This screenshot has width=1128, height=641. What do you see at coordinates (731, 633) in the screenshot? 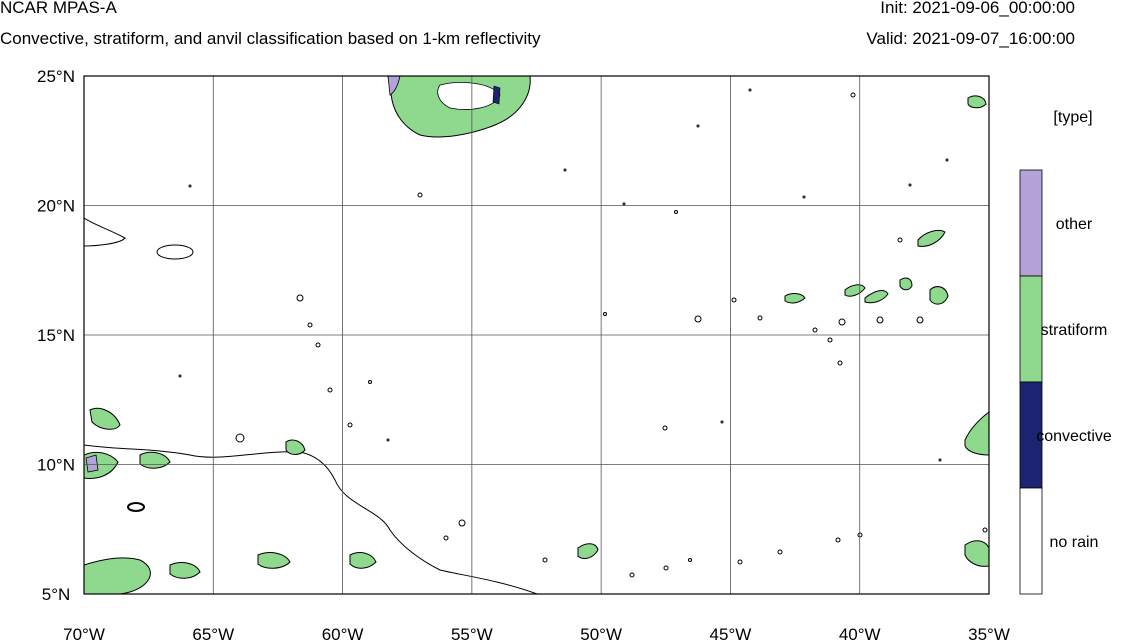
I see `longitude-tick-label: 45°W` at bounding box center [731, 633].